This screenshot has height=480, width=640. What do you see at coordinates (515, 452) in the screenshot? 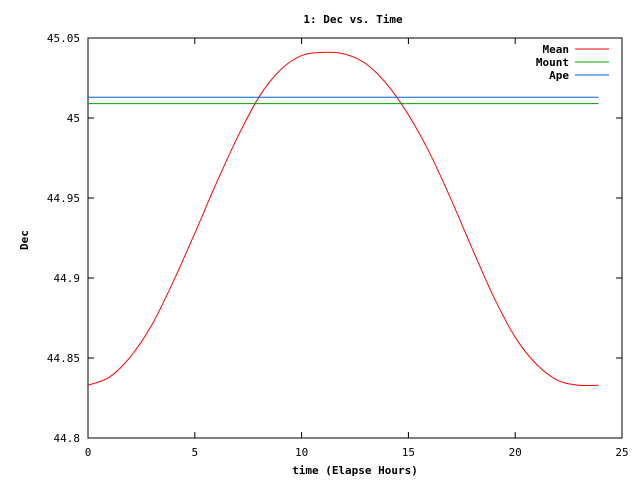
I see `x-tick-label: 20` at bounding box center [515, 452].